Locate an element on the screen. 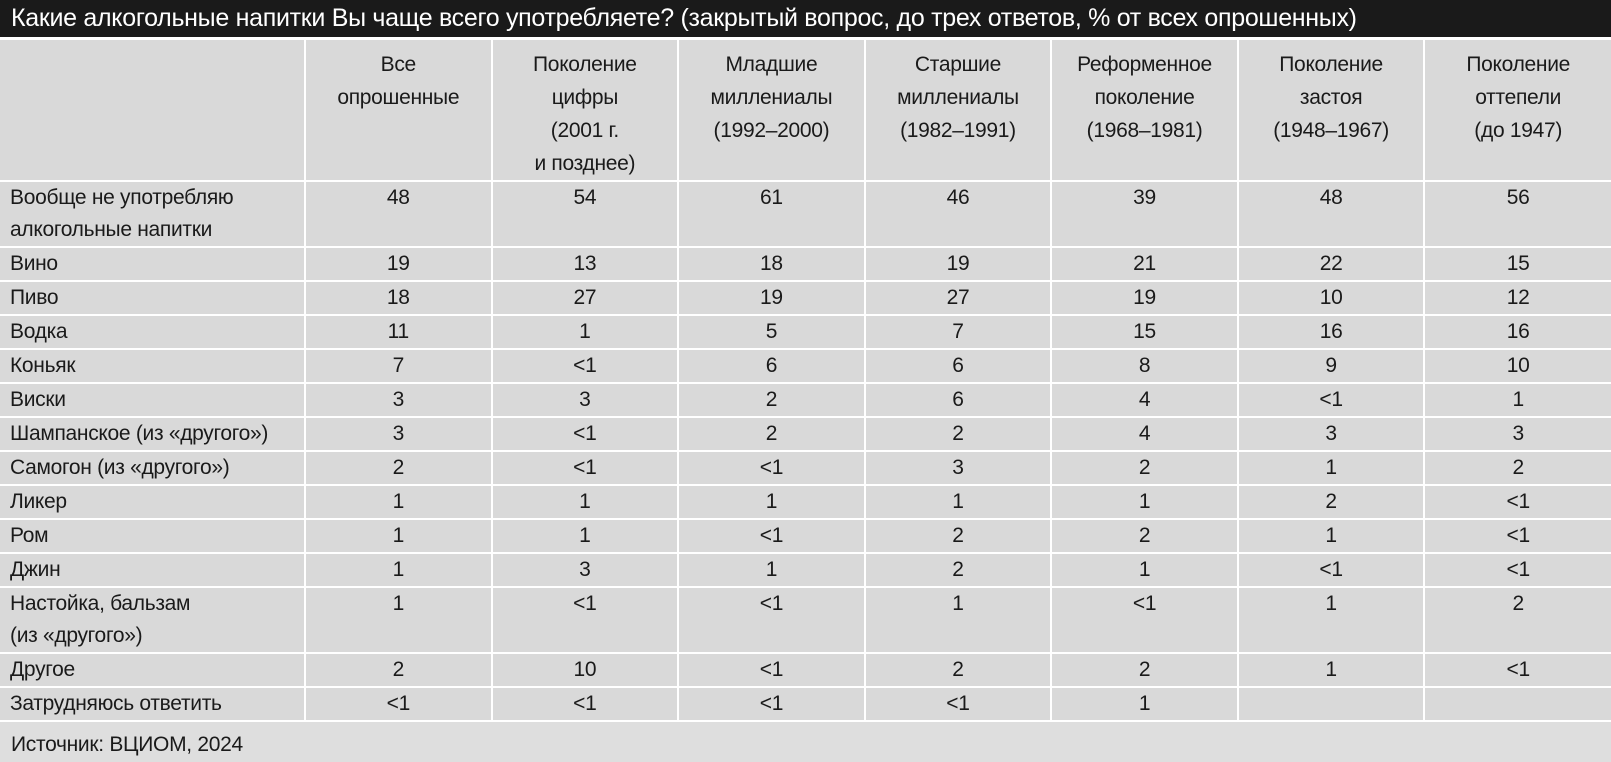  row-label: Виски is located at coordinates (153, 400).